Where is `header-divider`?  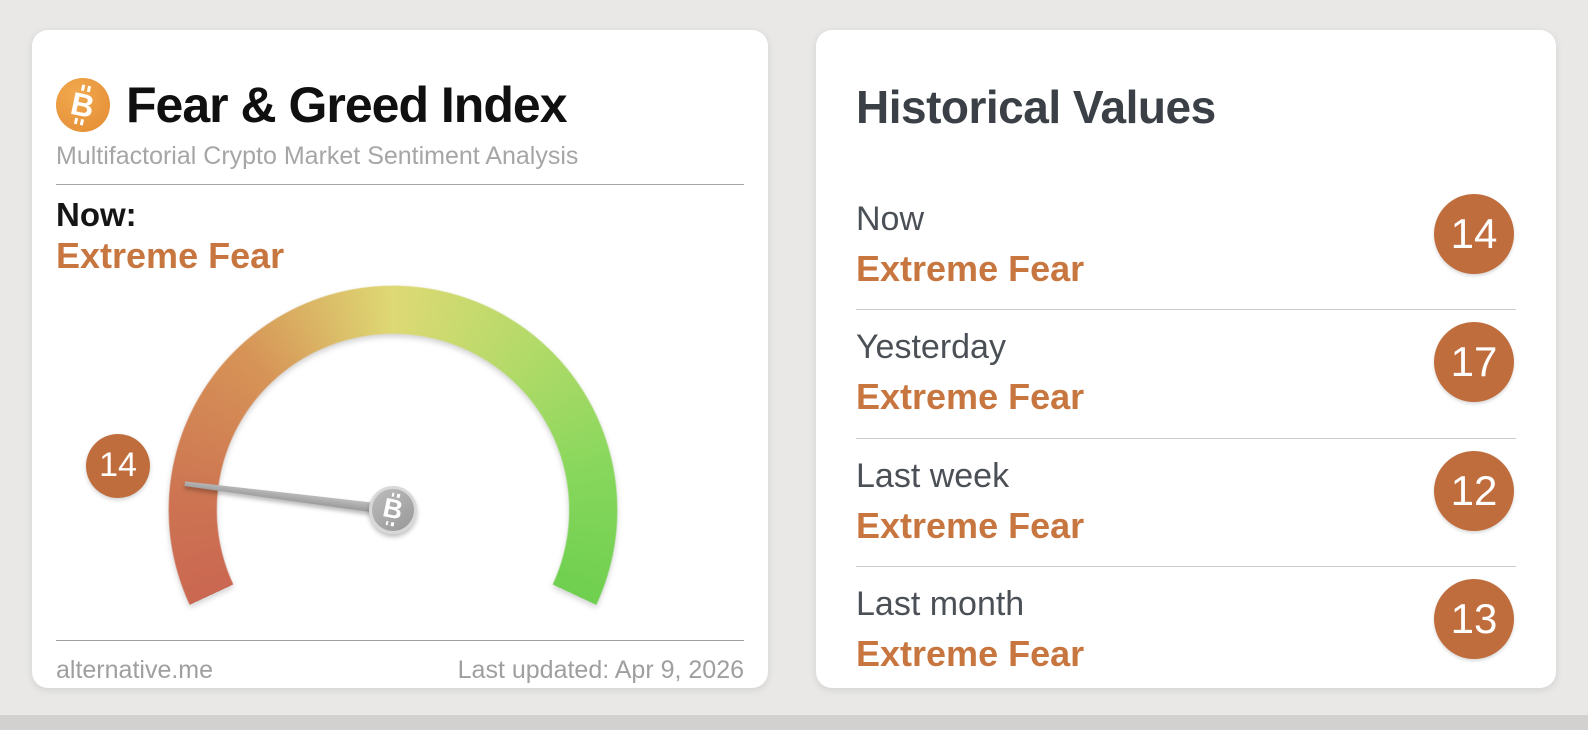 header-divider is located at coordinates (400, 184).